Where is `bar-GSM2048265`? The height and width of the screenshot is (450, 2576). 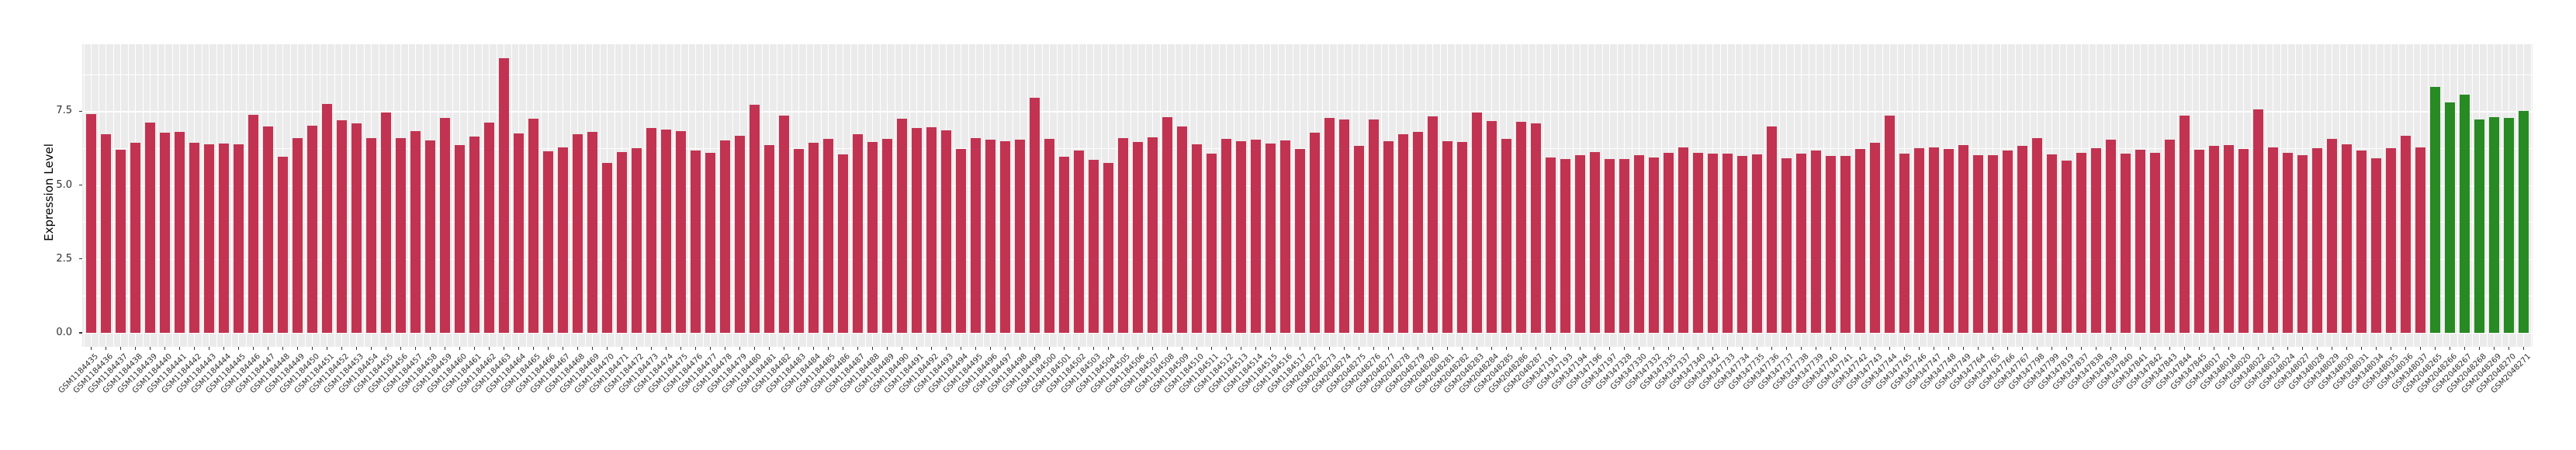 bar-GSM2048265 is located at coordinates (2435, 209).